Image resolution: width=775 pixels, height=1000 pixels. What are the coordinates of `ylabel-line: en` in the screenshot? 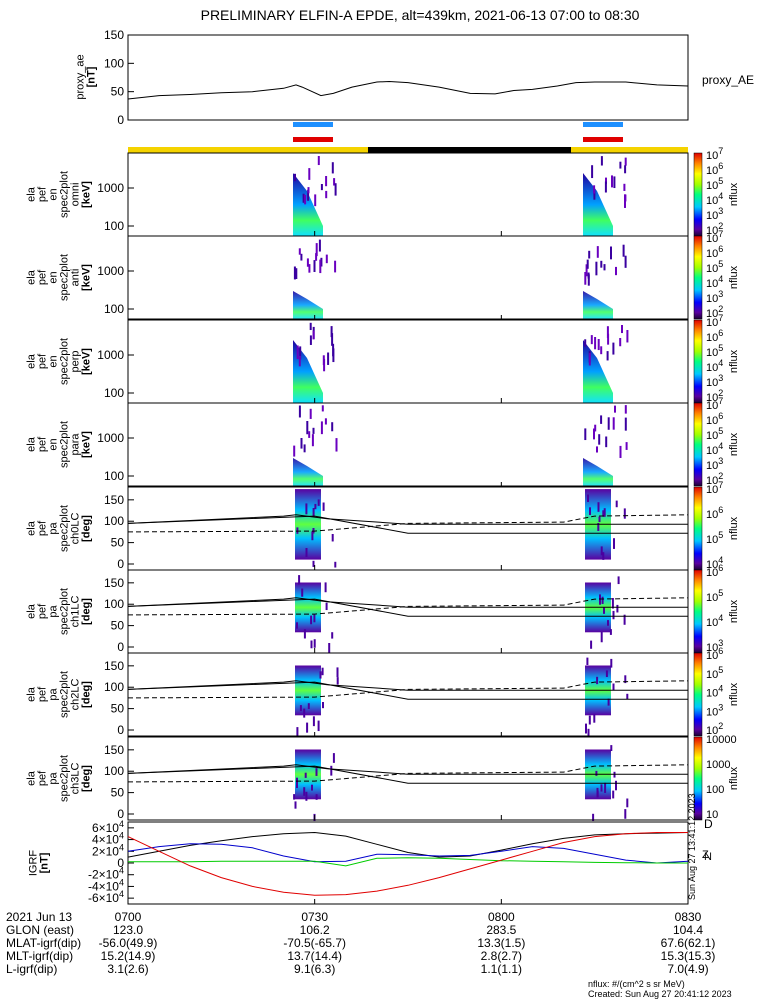 It's located at (54, 277).